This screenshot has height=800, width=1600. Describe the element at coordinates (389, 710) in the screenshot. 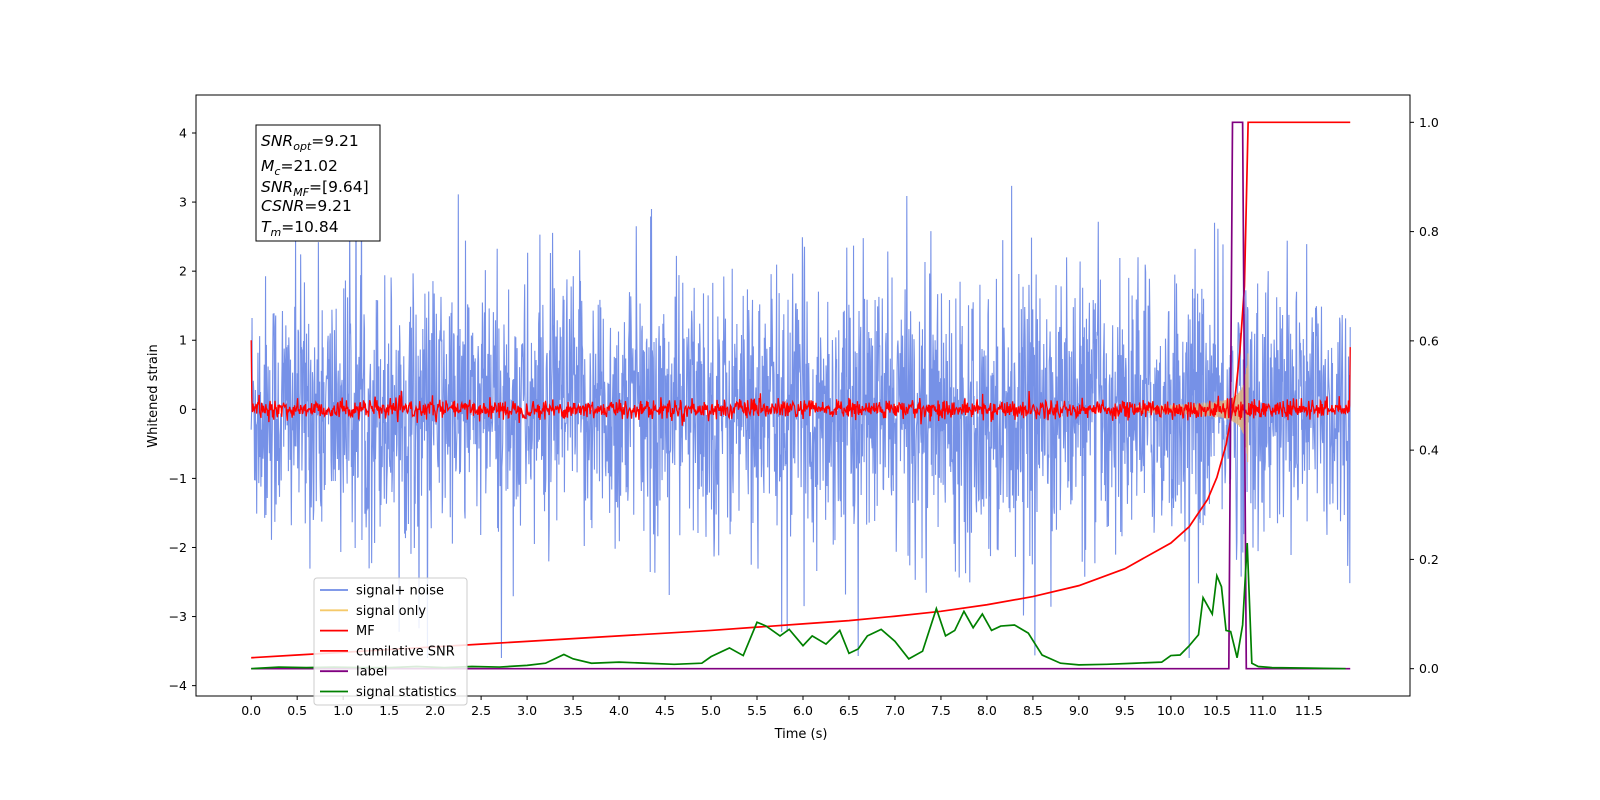

I see `x-tick-label: 1.5` at that location.